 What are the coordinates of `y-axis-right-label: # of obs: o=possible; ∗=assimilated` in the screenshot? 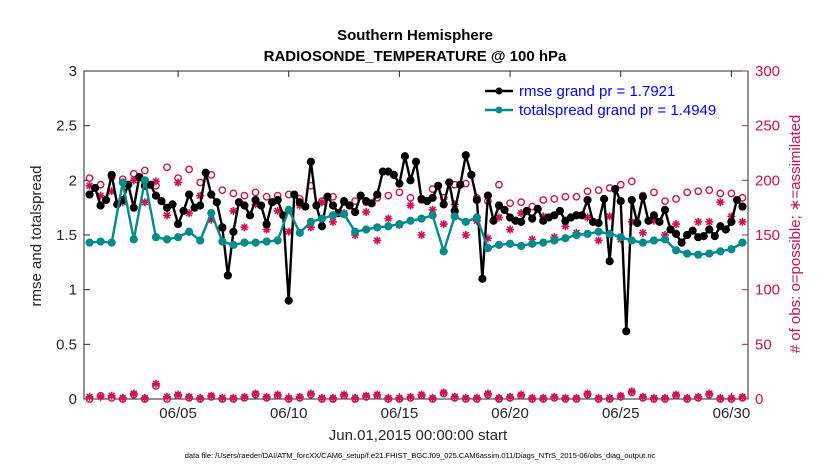 It's located at (795, 234).